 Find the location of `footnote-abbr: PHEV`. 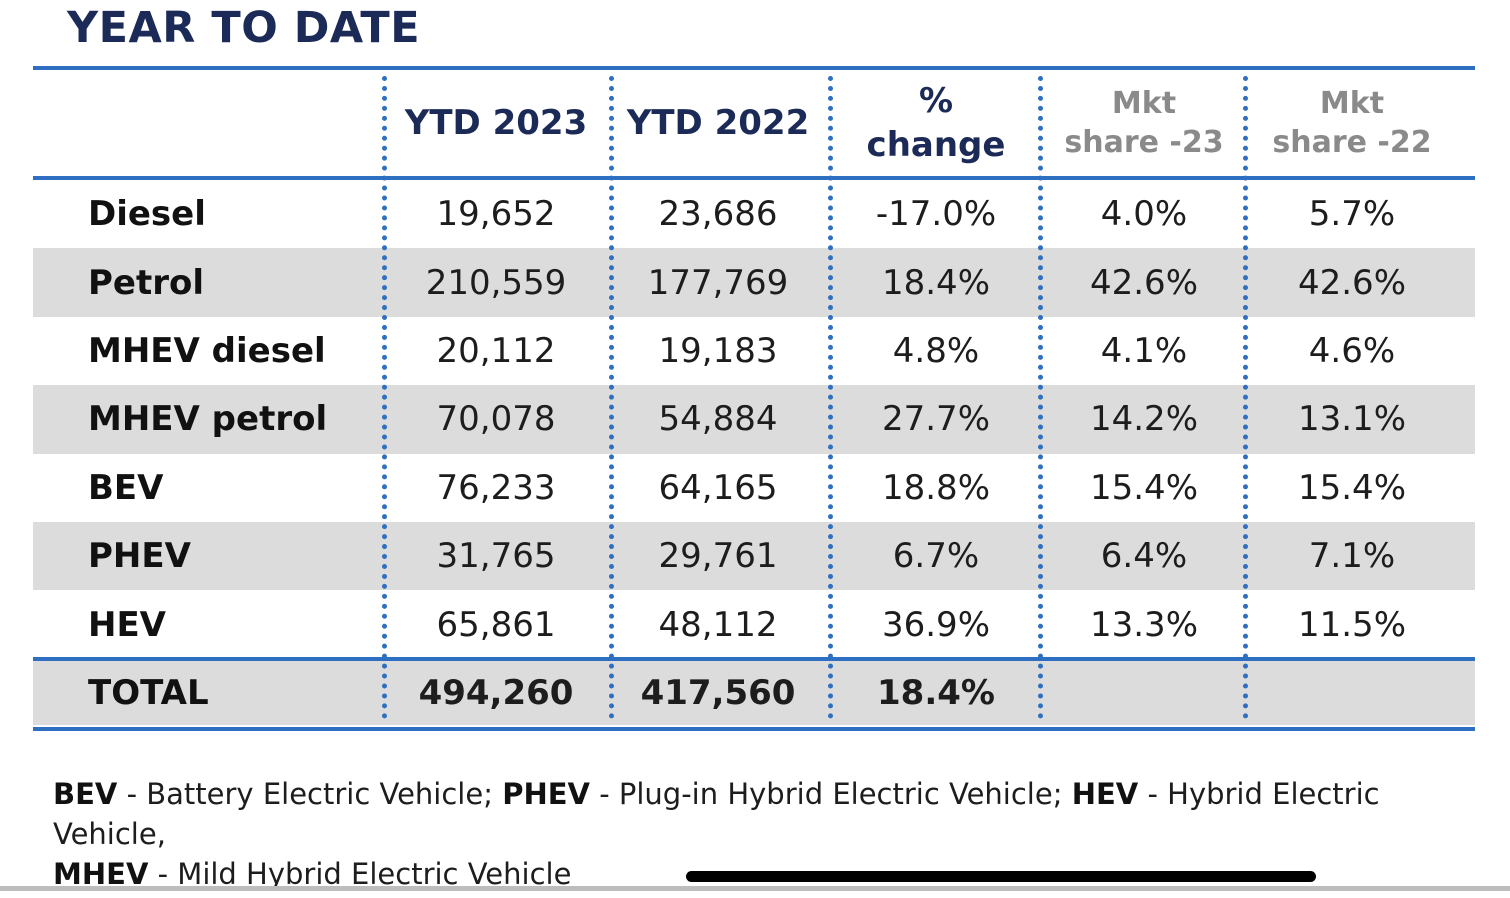

footnote-abbr: PHEV is located at coordinates (546, 794).